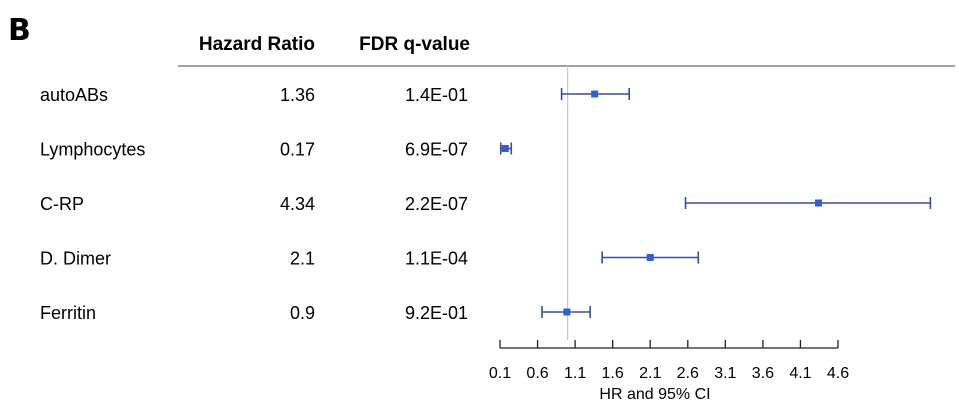 The height and width of the screenshot is (408, 959). Describe the element at coordinates (74, 95) in the screenshot. I see `row-label: autoABs` at that location.